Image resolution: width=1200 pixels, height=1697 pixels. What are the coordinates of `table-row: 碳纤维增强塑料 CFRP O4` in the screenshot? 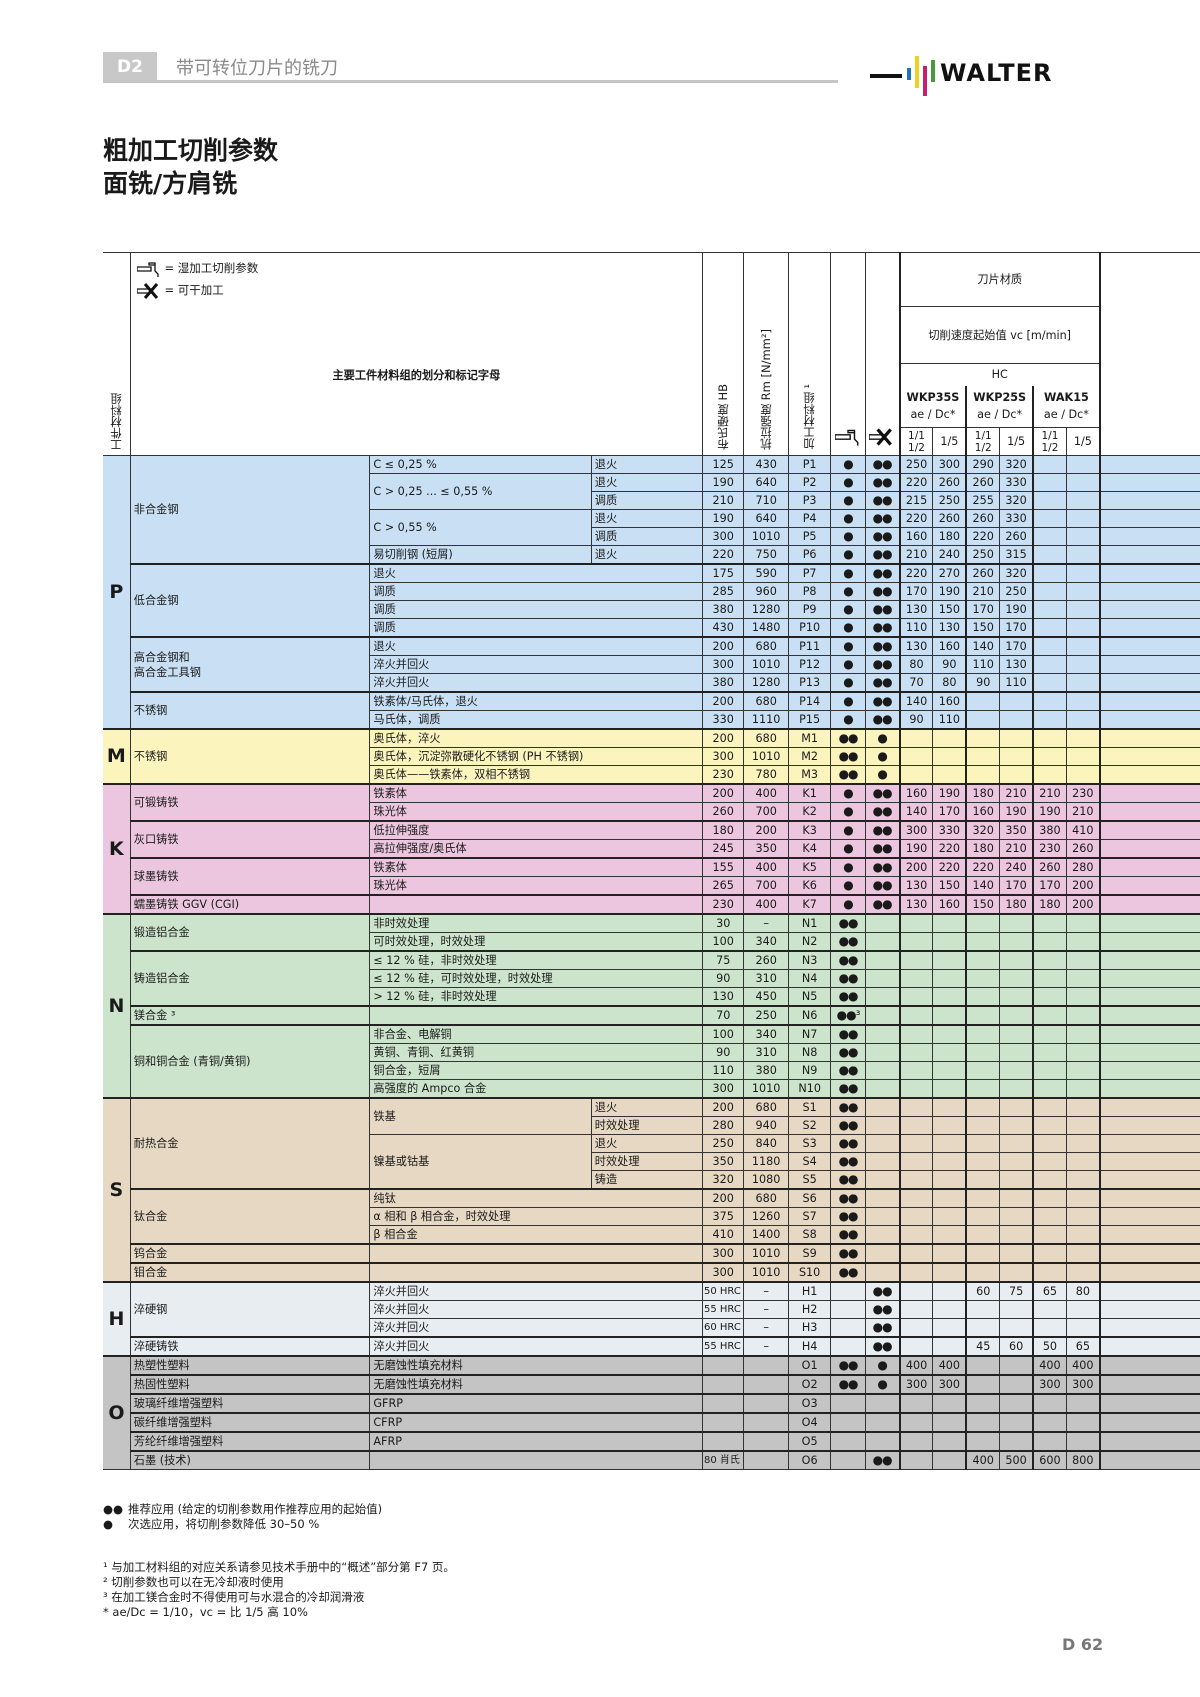 It's located at (651, 1422).